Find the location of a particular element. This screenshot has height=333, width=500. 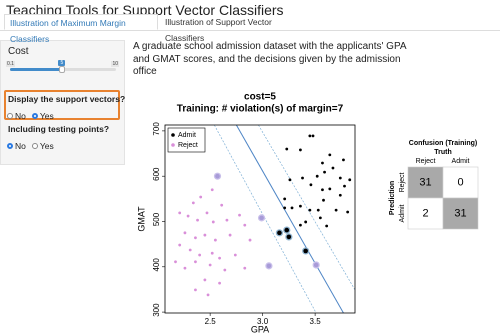

x-axis-label: GPA is located at coordinates (260, 328).